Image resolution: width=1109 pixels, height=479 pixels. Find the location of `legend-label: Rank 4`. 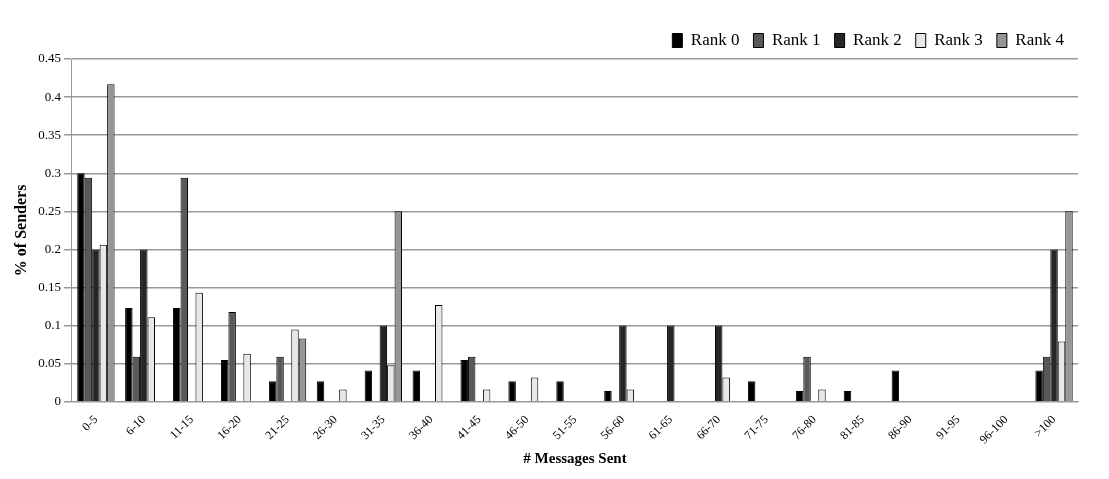

legend-label: Rank 4 is located at coordinates (1040, 39).